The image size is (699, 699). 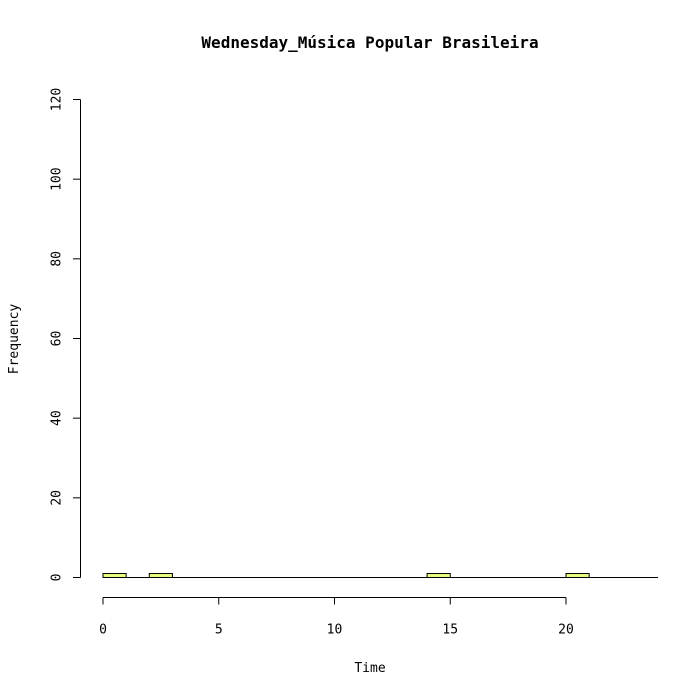 What do you see at coordinates (450, 630) in the screenshot?
I see `x-tick-label: 15` at bounding box center [450, 630].